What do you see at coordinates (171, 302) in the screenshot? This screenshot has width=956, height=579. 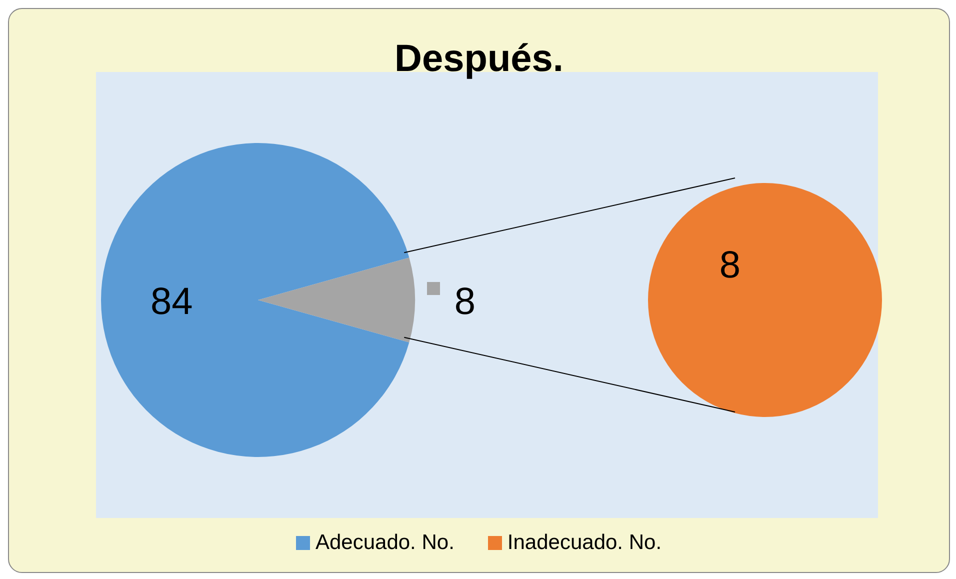 I see `data-label: 84` at bounding box center [171, 302].